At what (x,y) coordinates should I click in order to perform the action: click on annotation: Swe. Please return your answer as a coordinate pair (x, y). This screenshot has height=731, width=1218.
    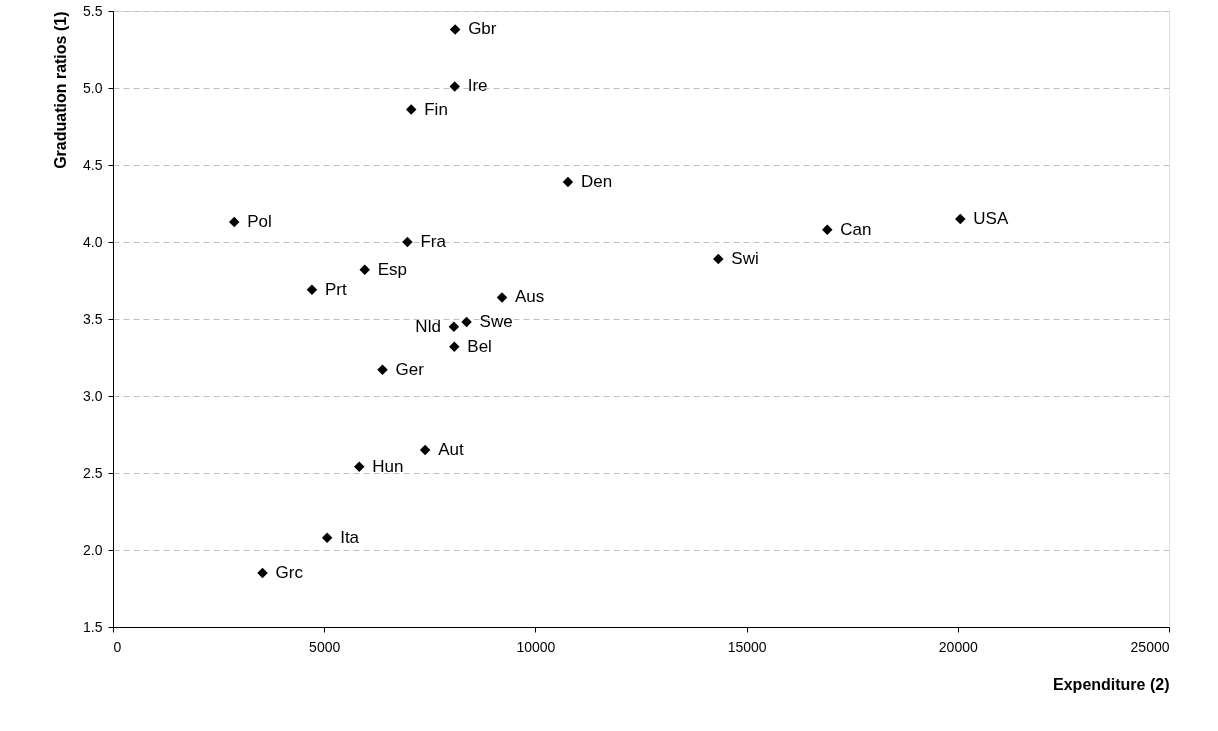
    Looking at the image, I should click on (496, 322).